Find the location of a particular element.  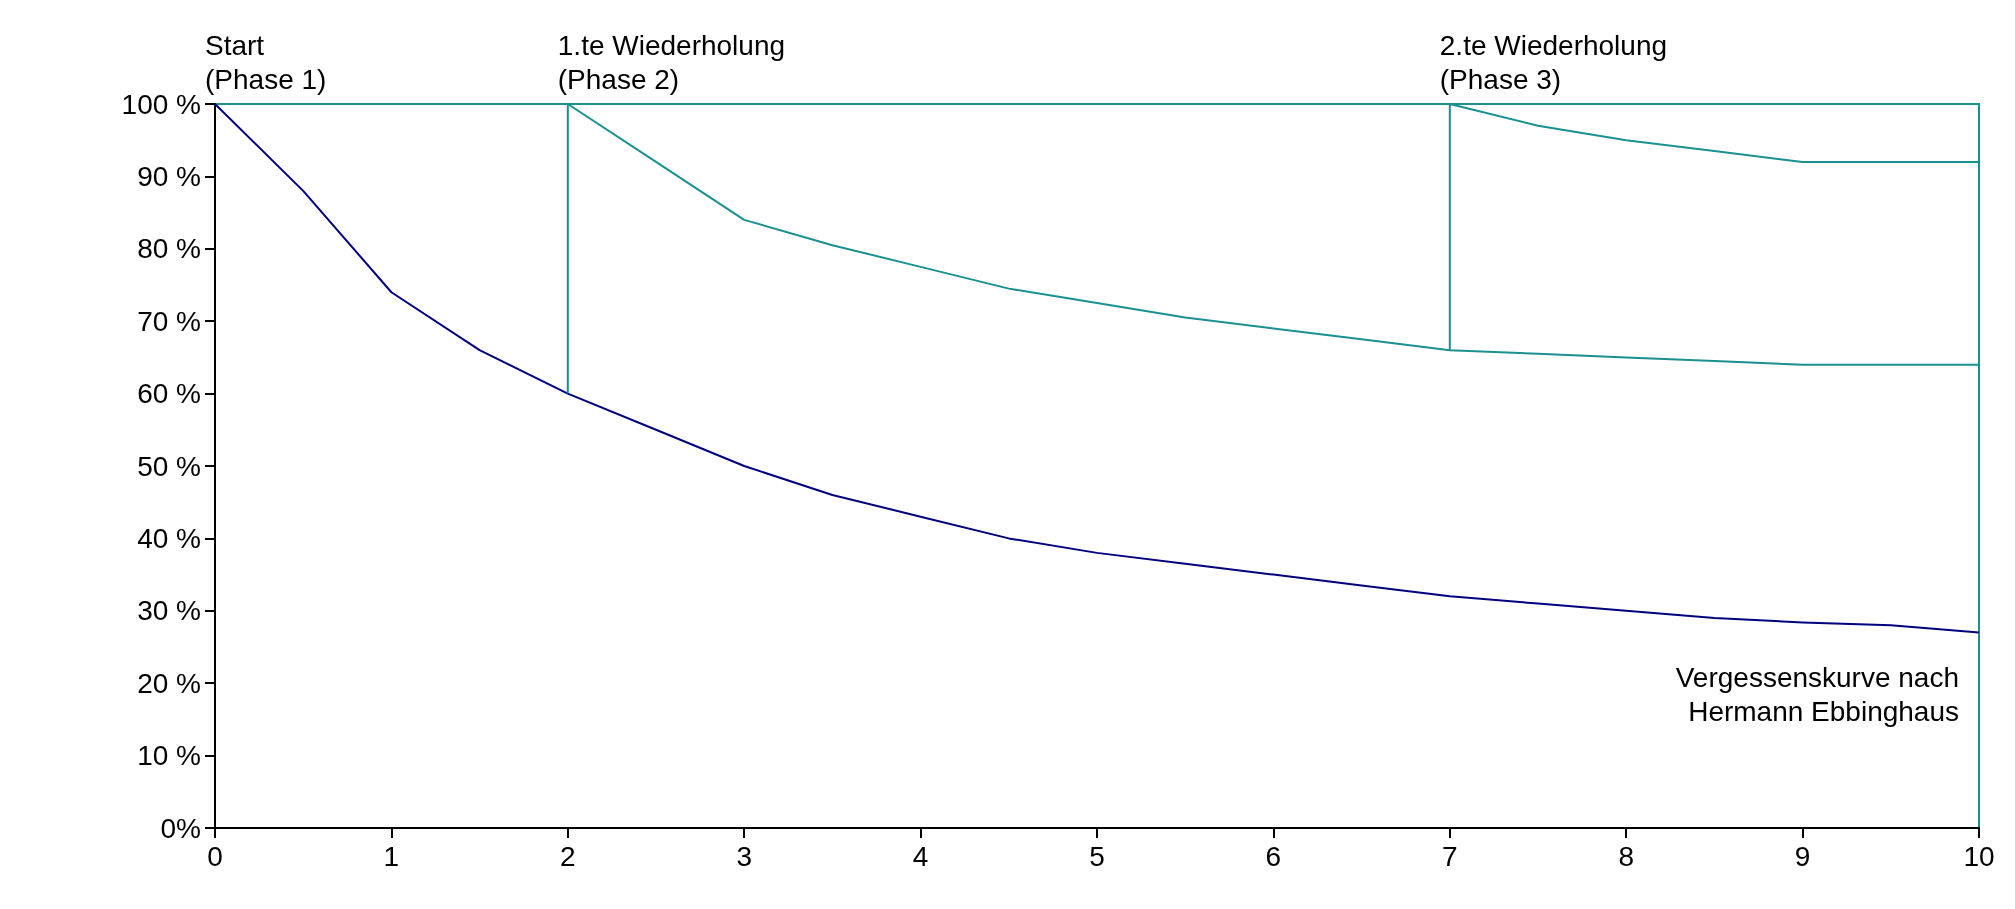

y-tick-label: 0% is located at coordinates (180, 828).